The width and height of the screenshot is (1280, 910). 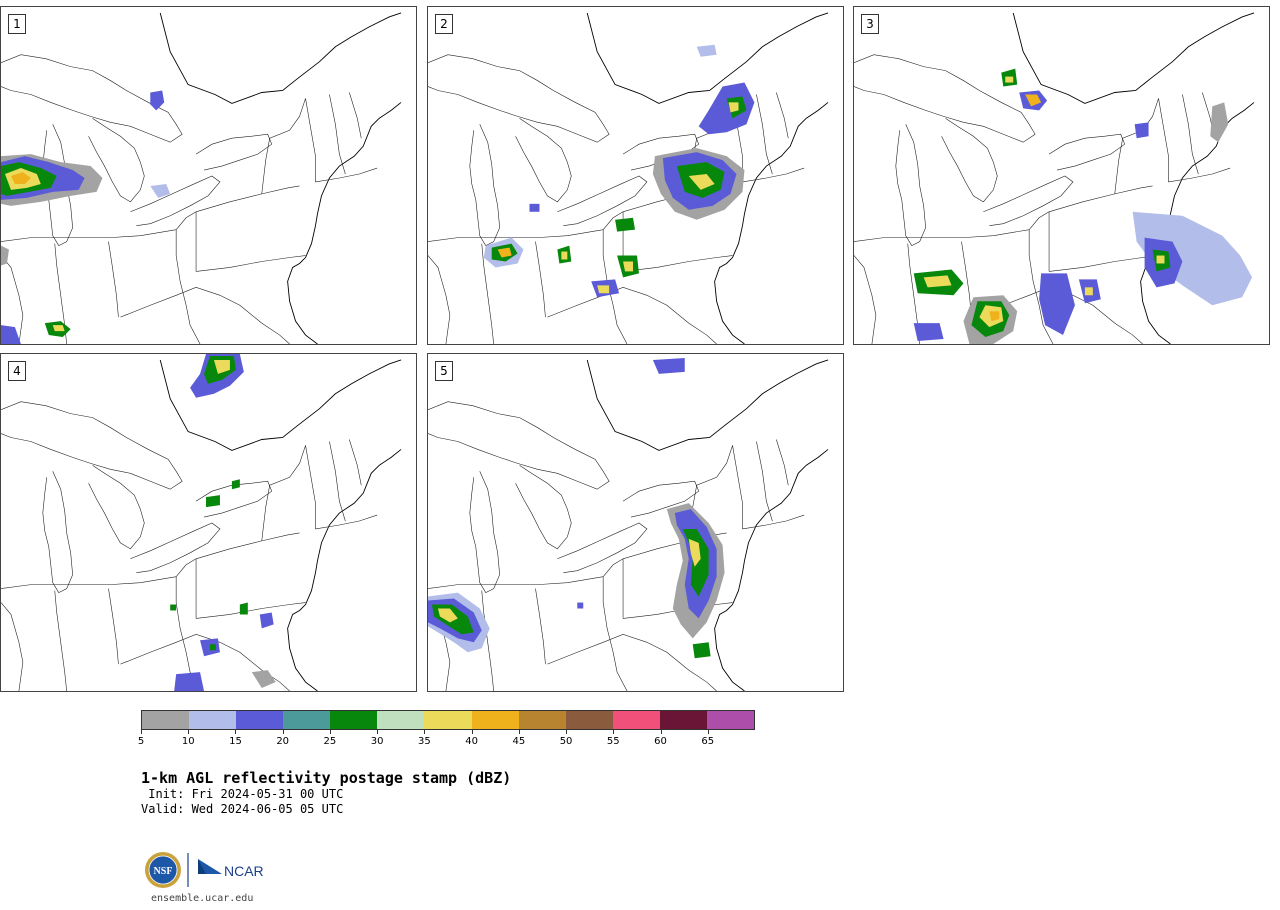 What do you see at coordinates (330, 741) in the screenshot?
I see `colorbar-tick-label: 25` at bounding box center [330, 741].